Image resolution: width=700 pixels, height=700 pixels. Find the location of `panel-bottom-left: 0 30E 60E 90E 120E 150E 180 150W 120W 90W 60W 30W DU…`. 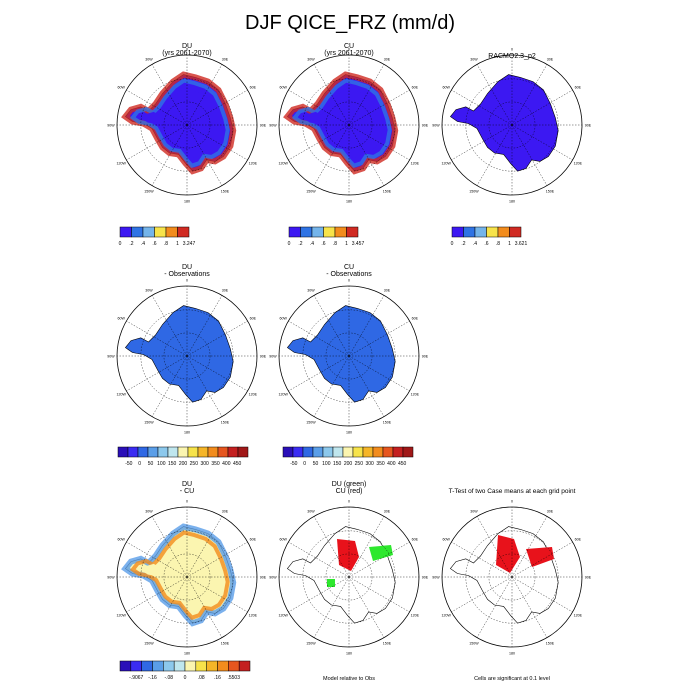

panel-bottom-left: 0 30E 60E 90E 120E 150E 180 150W 120W 90W 60W 30W DU… is located at coordinates (186, 581).